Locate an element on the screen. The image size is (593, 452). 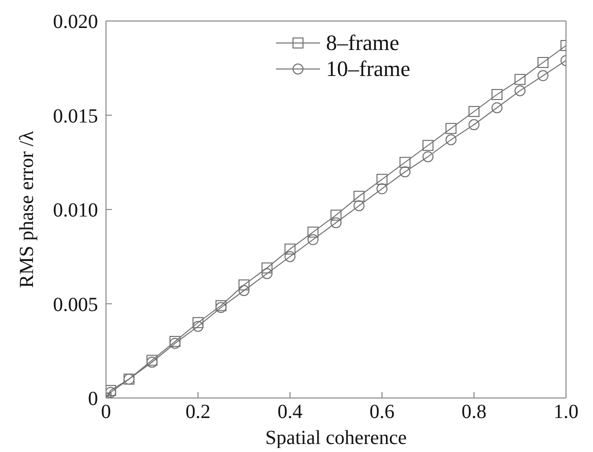
y-tick-label: 0.010 is located at coordinates (75, 211).